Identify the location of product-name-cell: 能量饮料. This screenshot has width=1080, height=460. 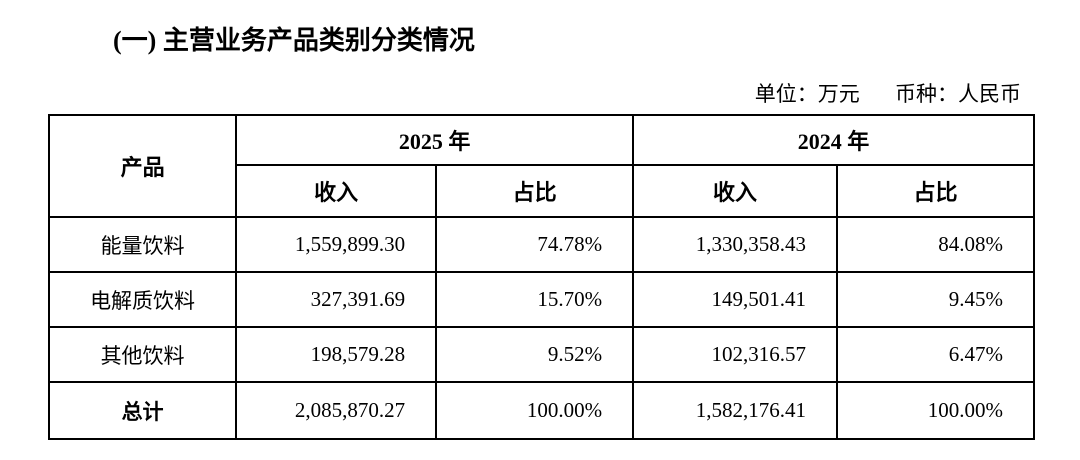
(142, 244).